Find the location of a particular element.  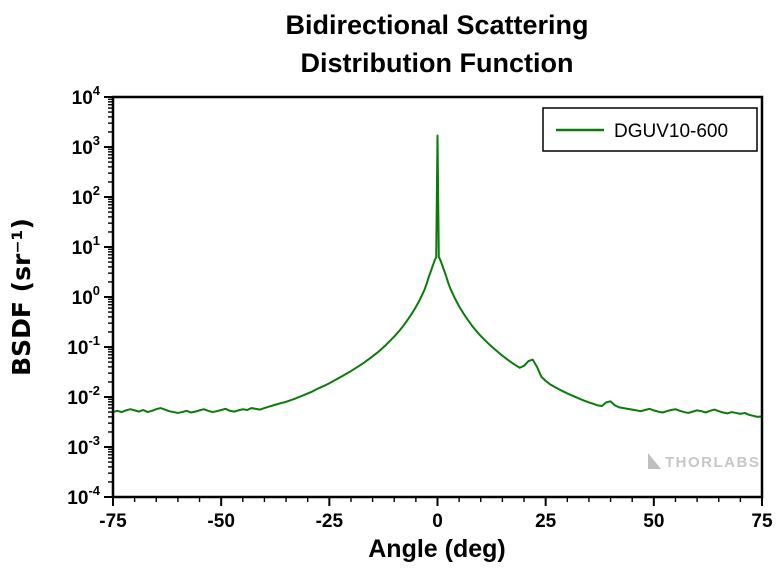

watermark: THORLABS is located at coordinates (704, 462).